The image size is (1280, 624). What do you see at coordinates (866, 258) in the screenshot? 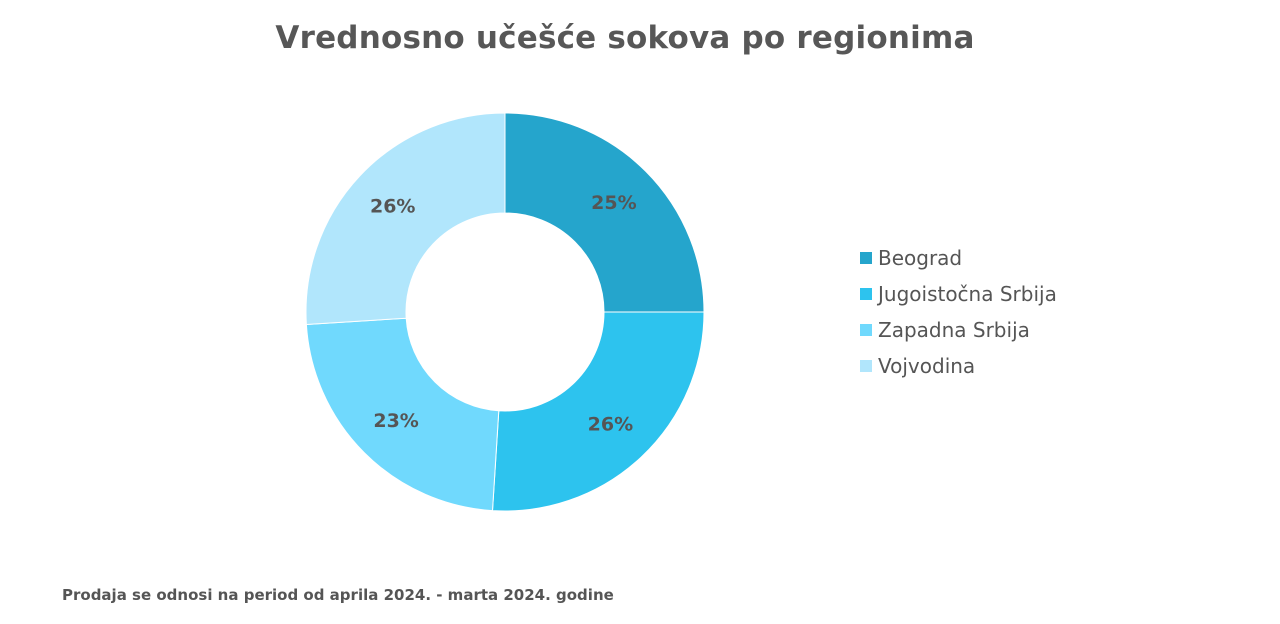
I see `legend-swatch-beograd` at bounding box center [866, 258].